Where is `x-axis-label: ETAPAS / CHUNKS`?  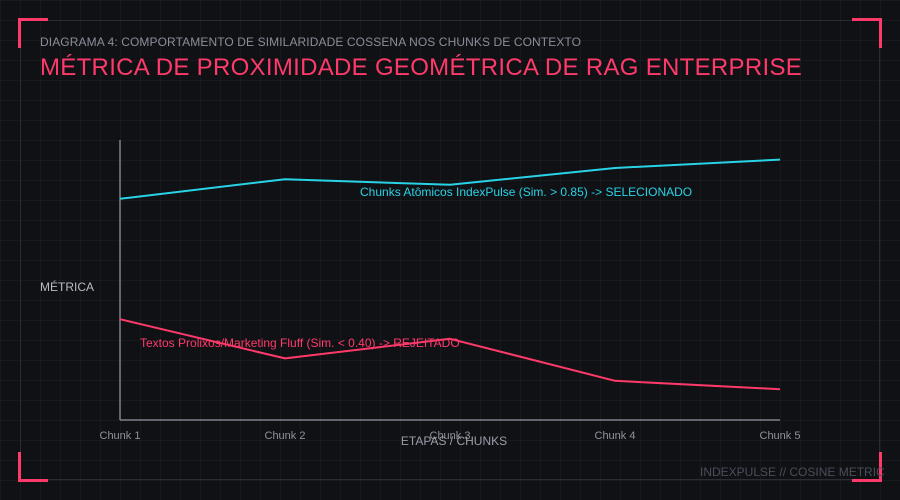 x-axis-label: ETAPAS / CHUNKS is located at coordinates (454, 441).